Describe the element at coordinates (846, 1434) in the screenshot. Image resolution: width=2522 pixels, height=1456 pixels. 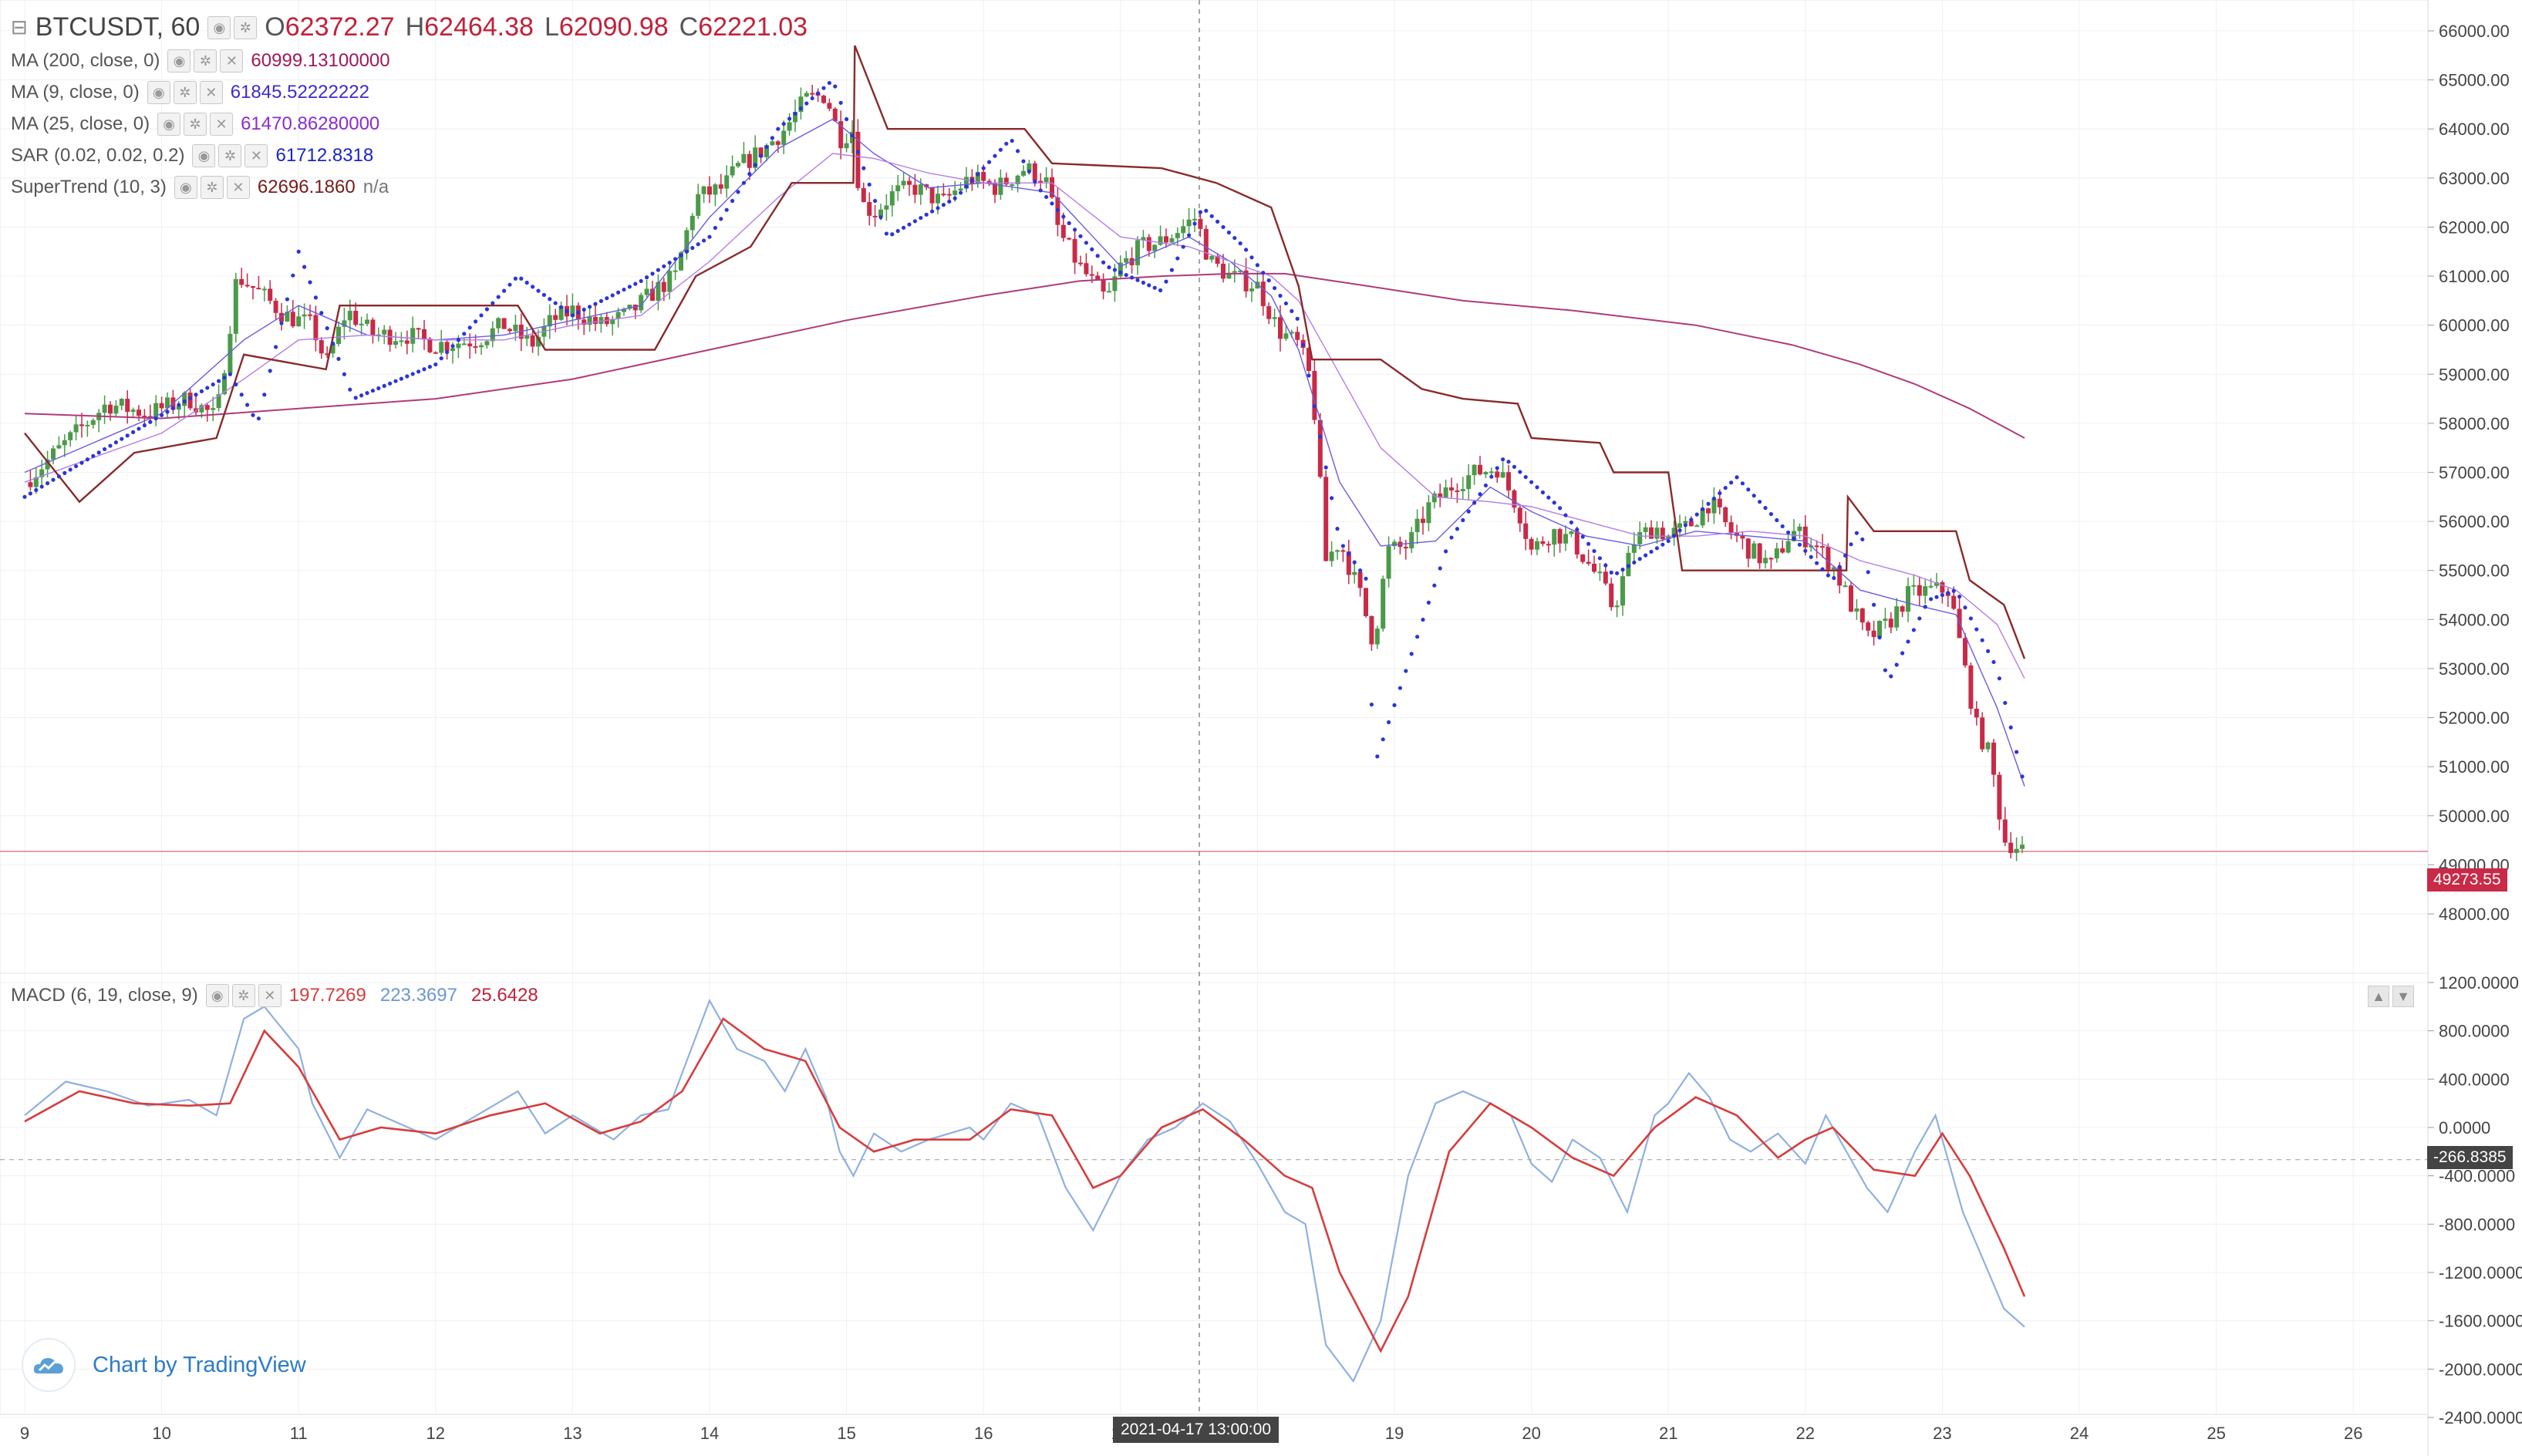
I see `x-tick-label: 15` at that location.